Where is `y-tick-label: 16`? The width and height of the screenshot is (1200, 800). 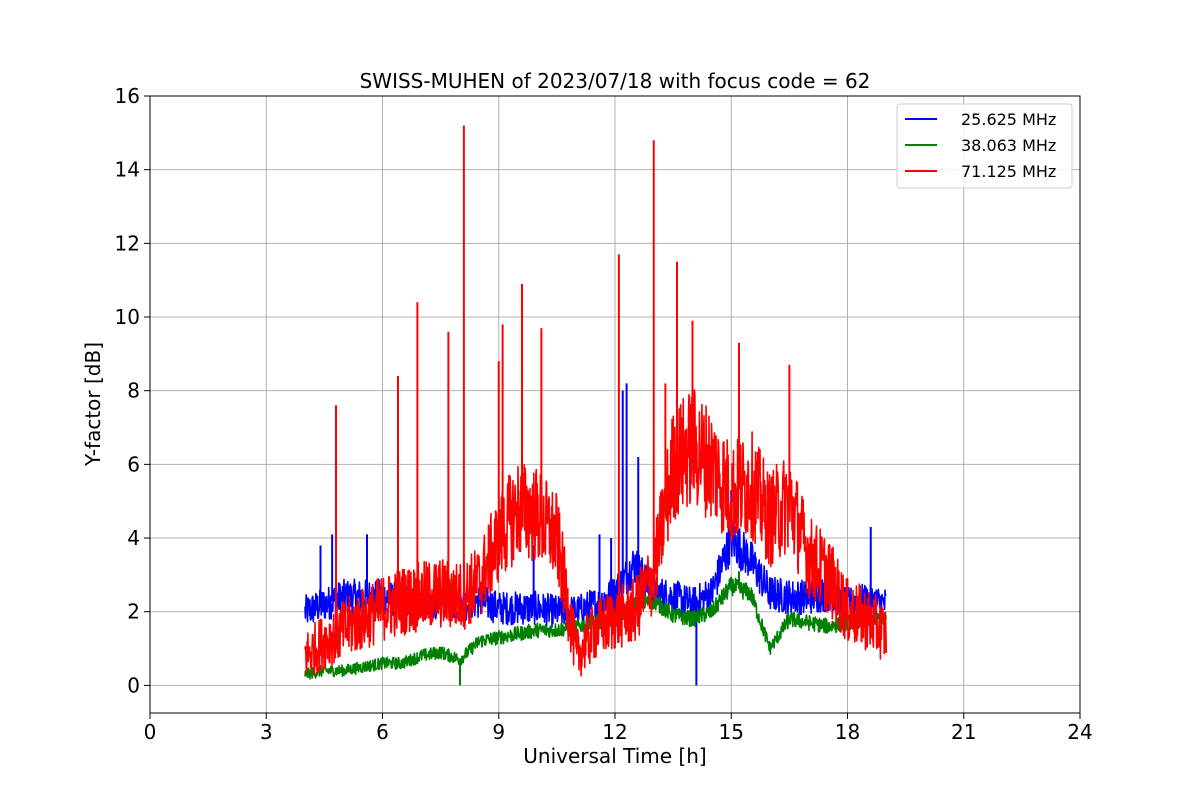 y-tick-label: 16 is located at coordinates (127, 96).